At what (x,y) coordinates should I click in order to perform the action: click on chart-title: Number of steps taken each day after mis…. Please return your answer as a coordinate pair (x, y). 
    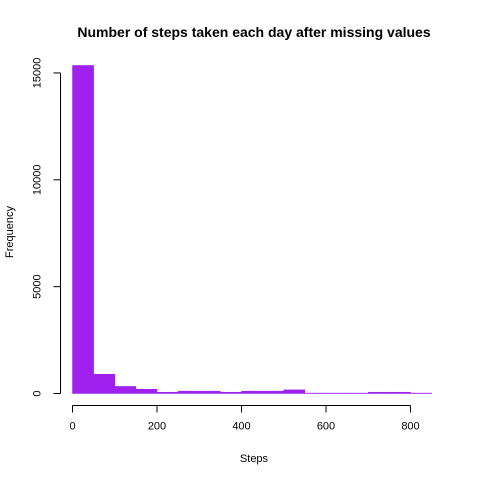
    Looking at the image, I should click on (253, 32).